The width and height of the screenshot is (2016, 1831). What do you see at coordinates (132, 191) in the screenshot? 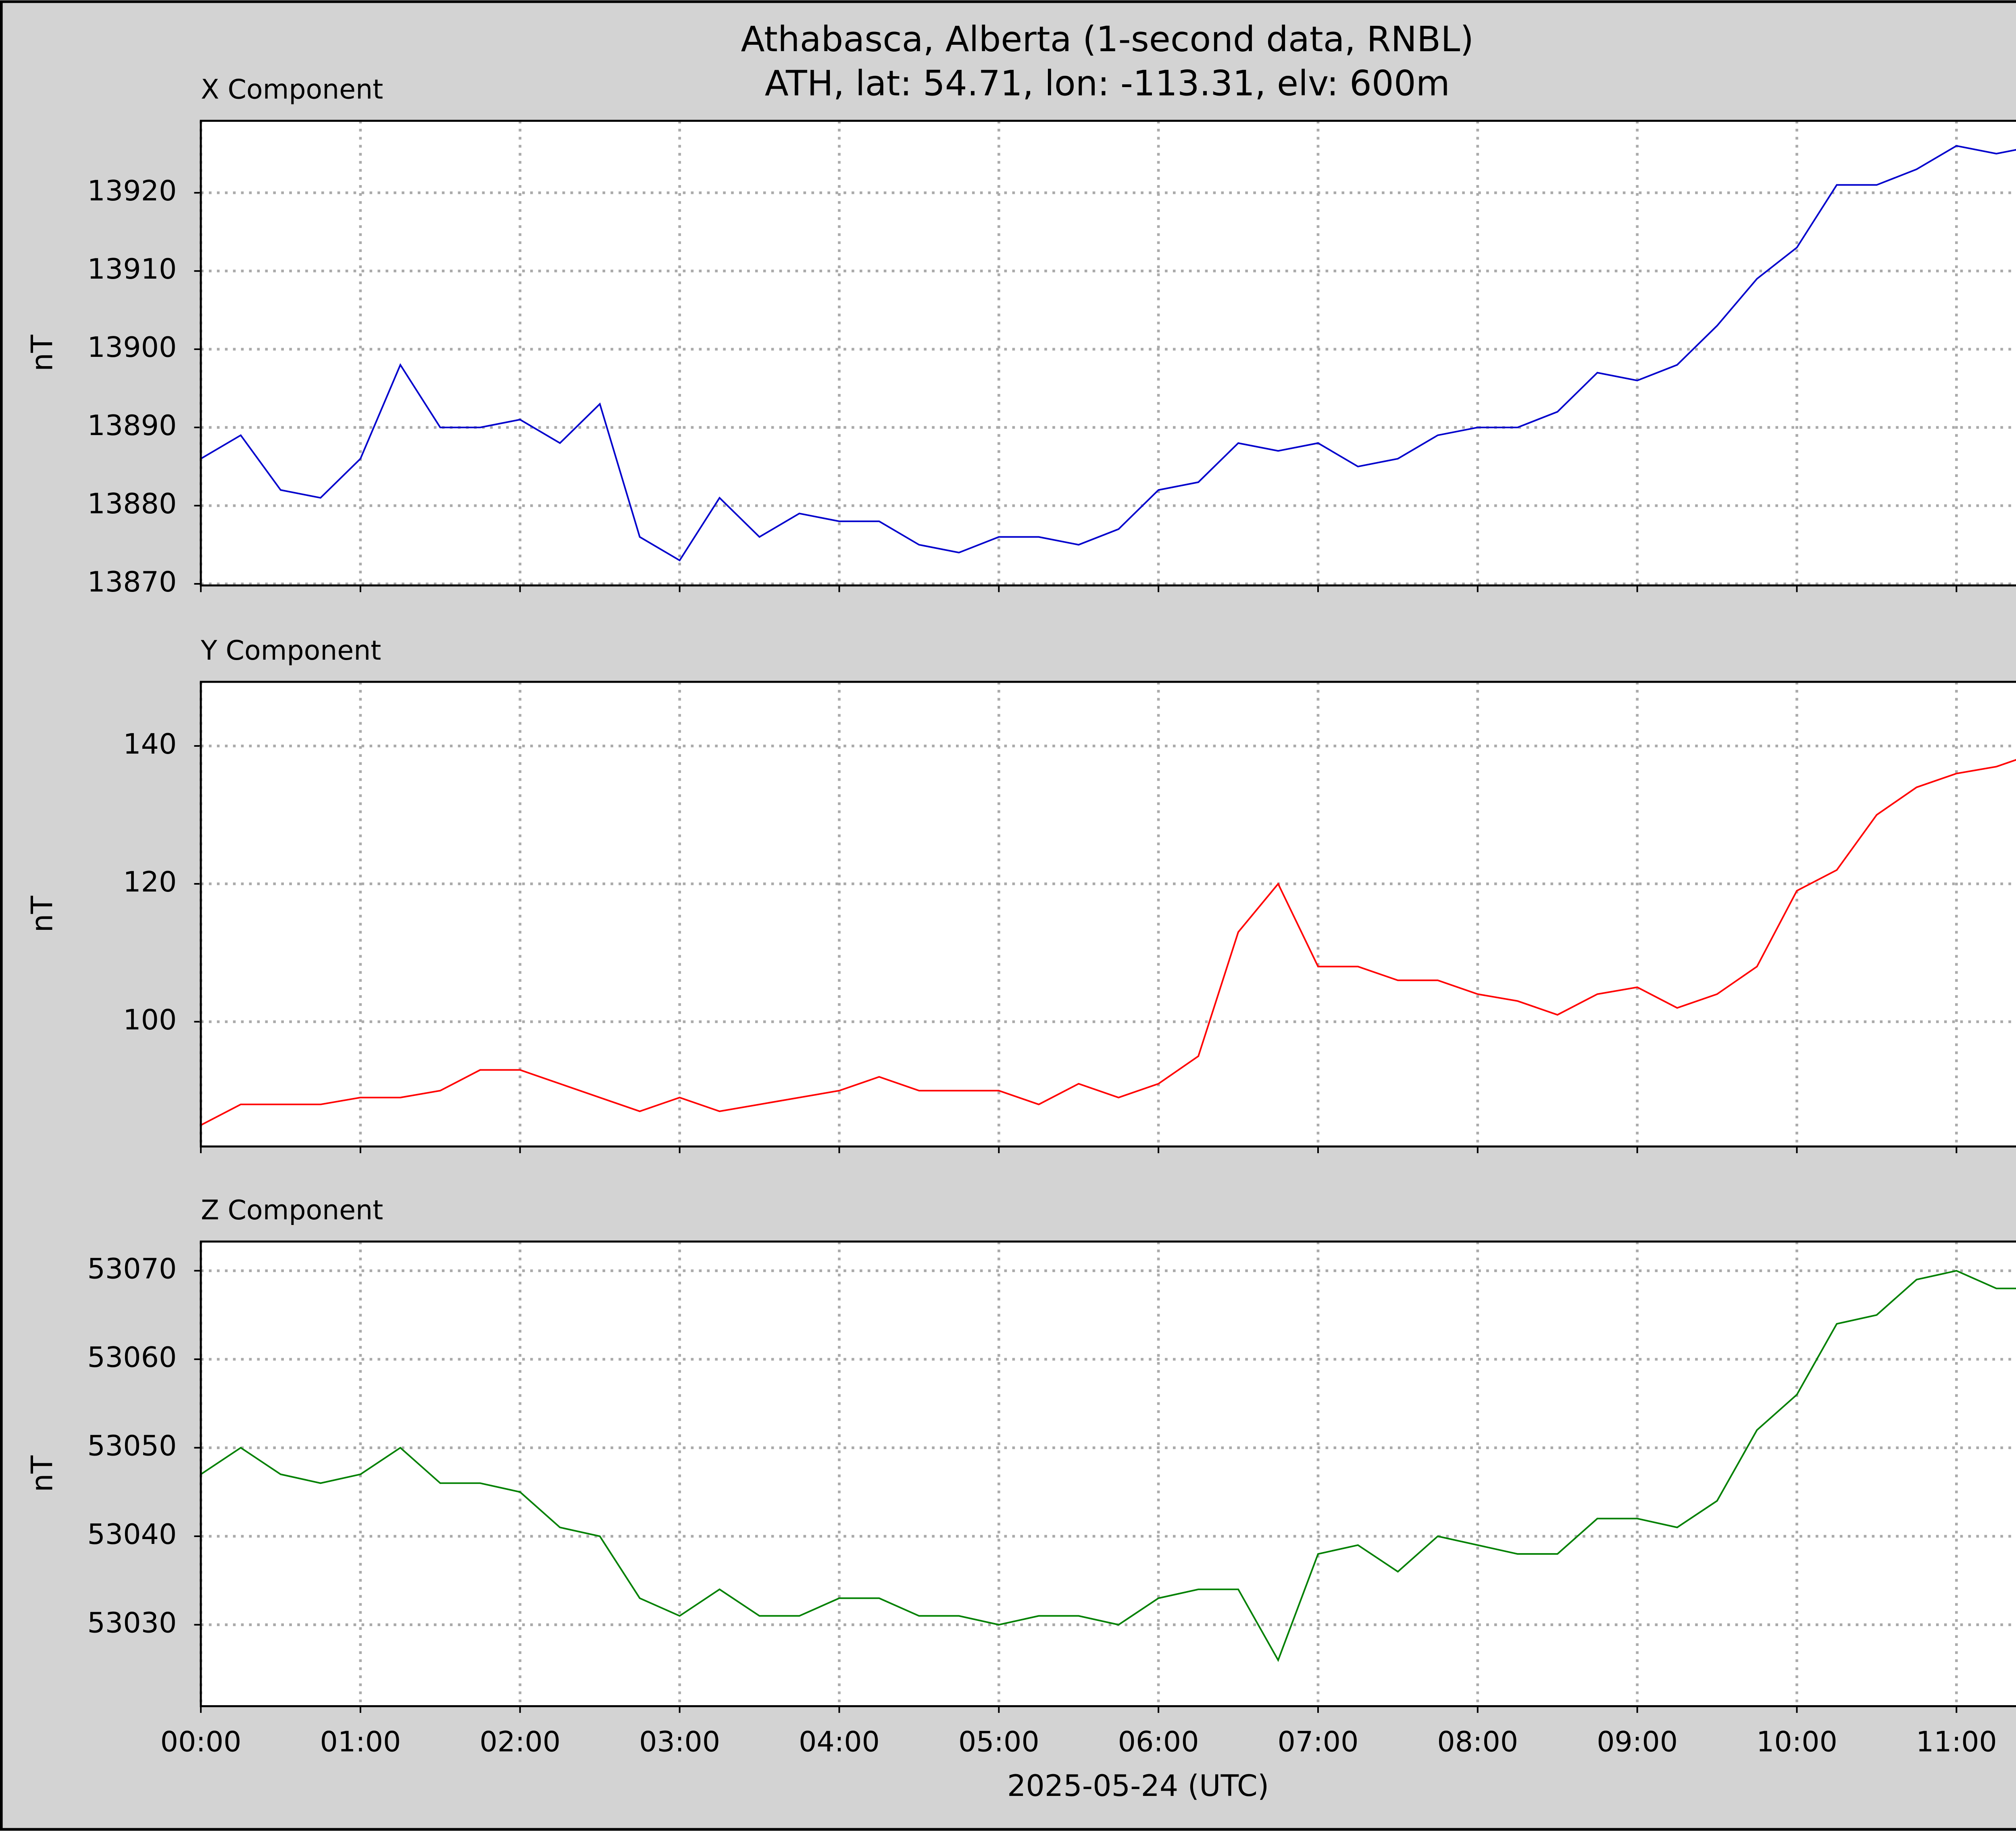
I see `y-tick-label: 13920` at bounding box center [132, 191].